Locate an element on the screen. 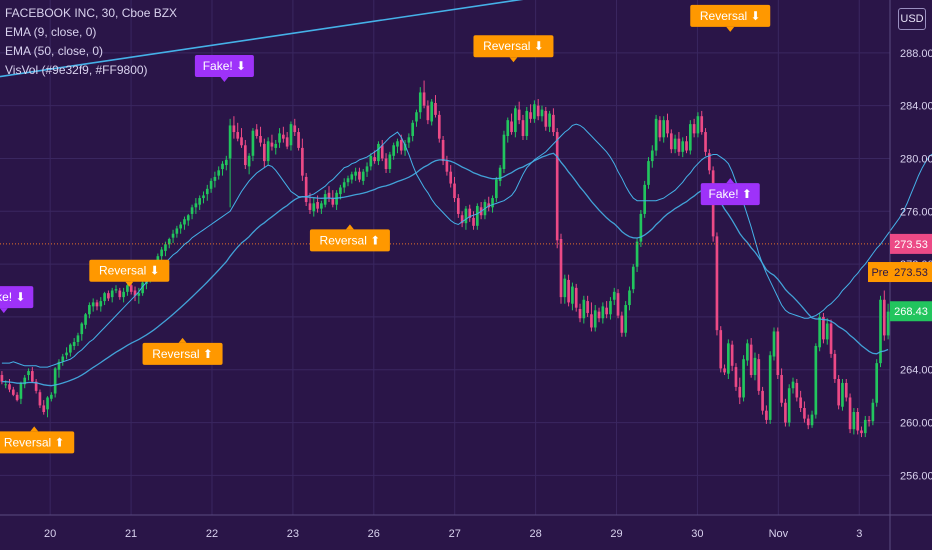  y-tick-label: 264.00 is located at coordinates (916, 371).